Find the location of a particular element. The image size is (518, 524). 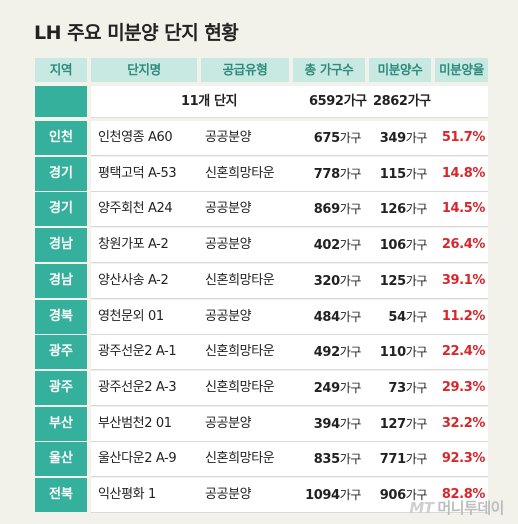

row-region: 인천 is located at coordinates (61, 138).